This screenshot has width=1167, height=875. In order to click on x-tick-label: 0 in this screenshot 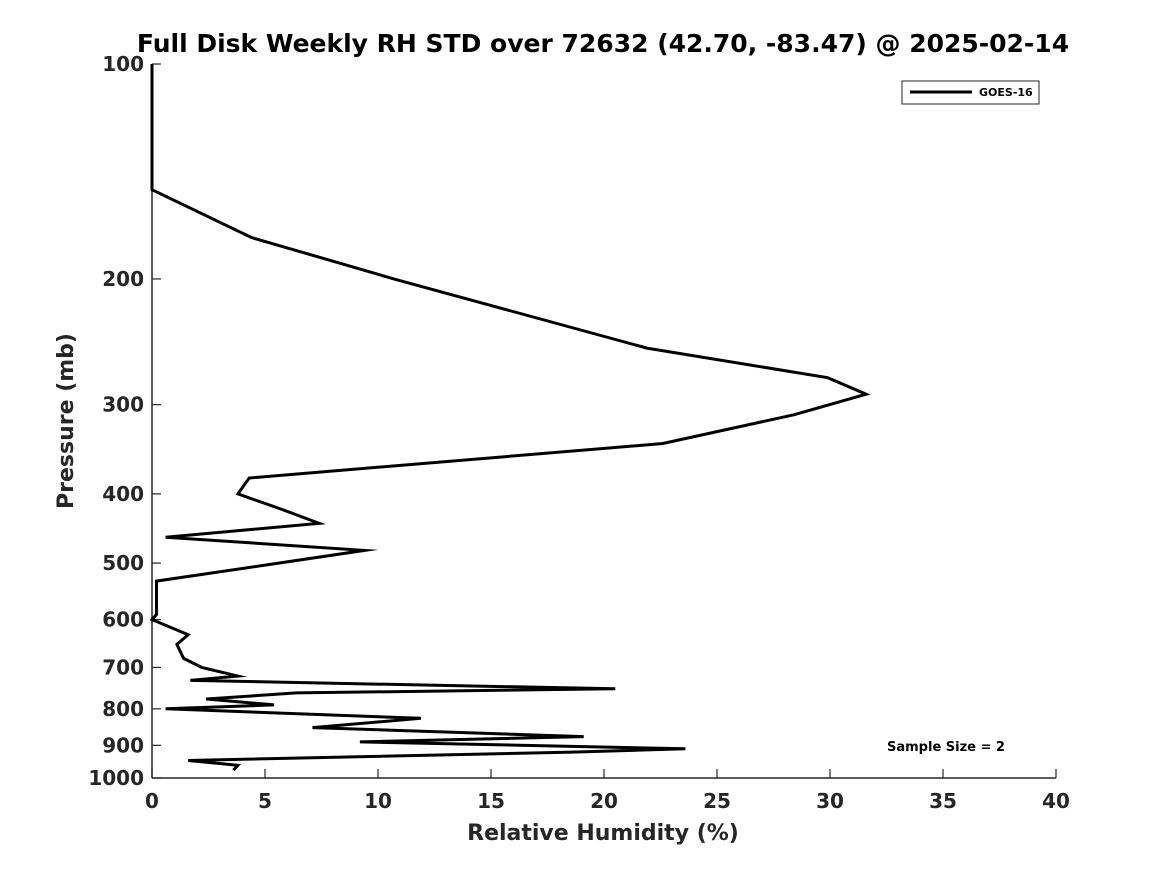, I will do `click(152, 801)`.